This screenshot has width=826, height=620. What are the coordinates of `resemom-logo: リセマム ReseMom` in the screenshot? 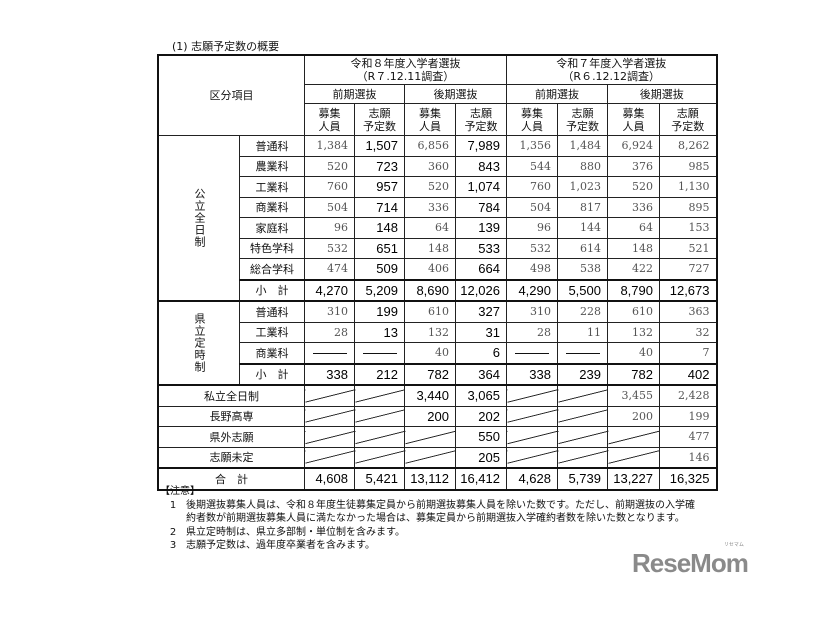 It's located at (690, 560).